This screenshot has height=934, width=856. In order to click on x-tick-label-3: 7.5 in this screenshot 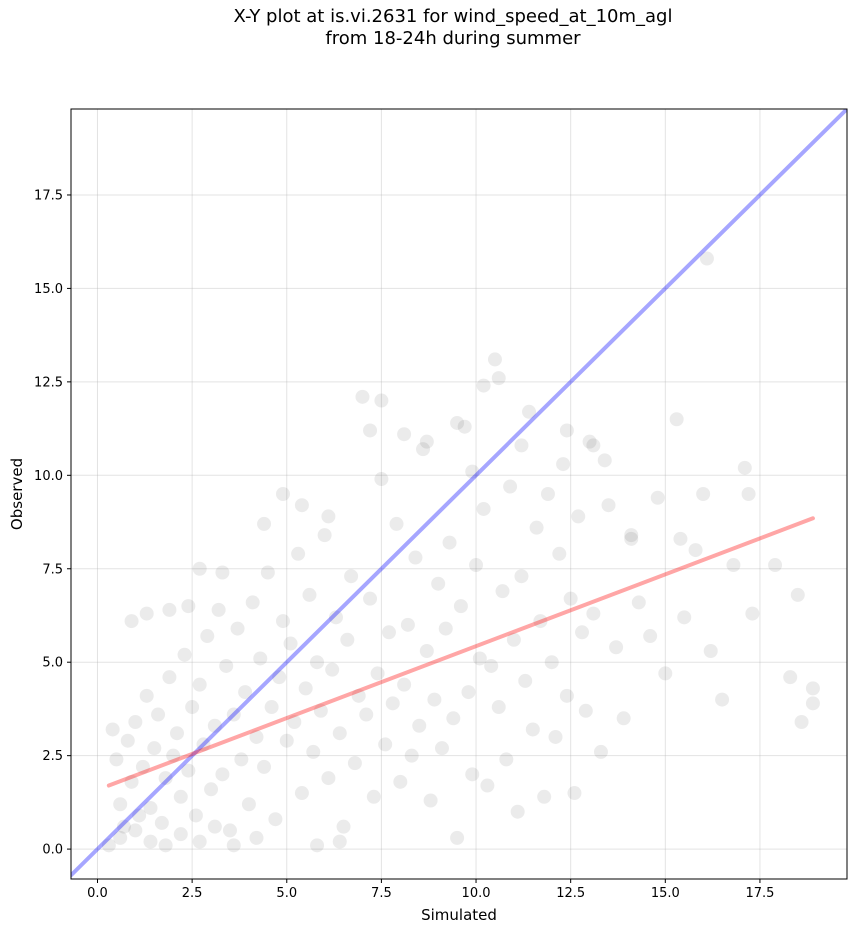, I will do `click(381, 893)`.